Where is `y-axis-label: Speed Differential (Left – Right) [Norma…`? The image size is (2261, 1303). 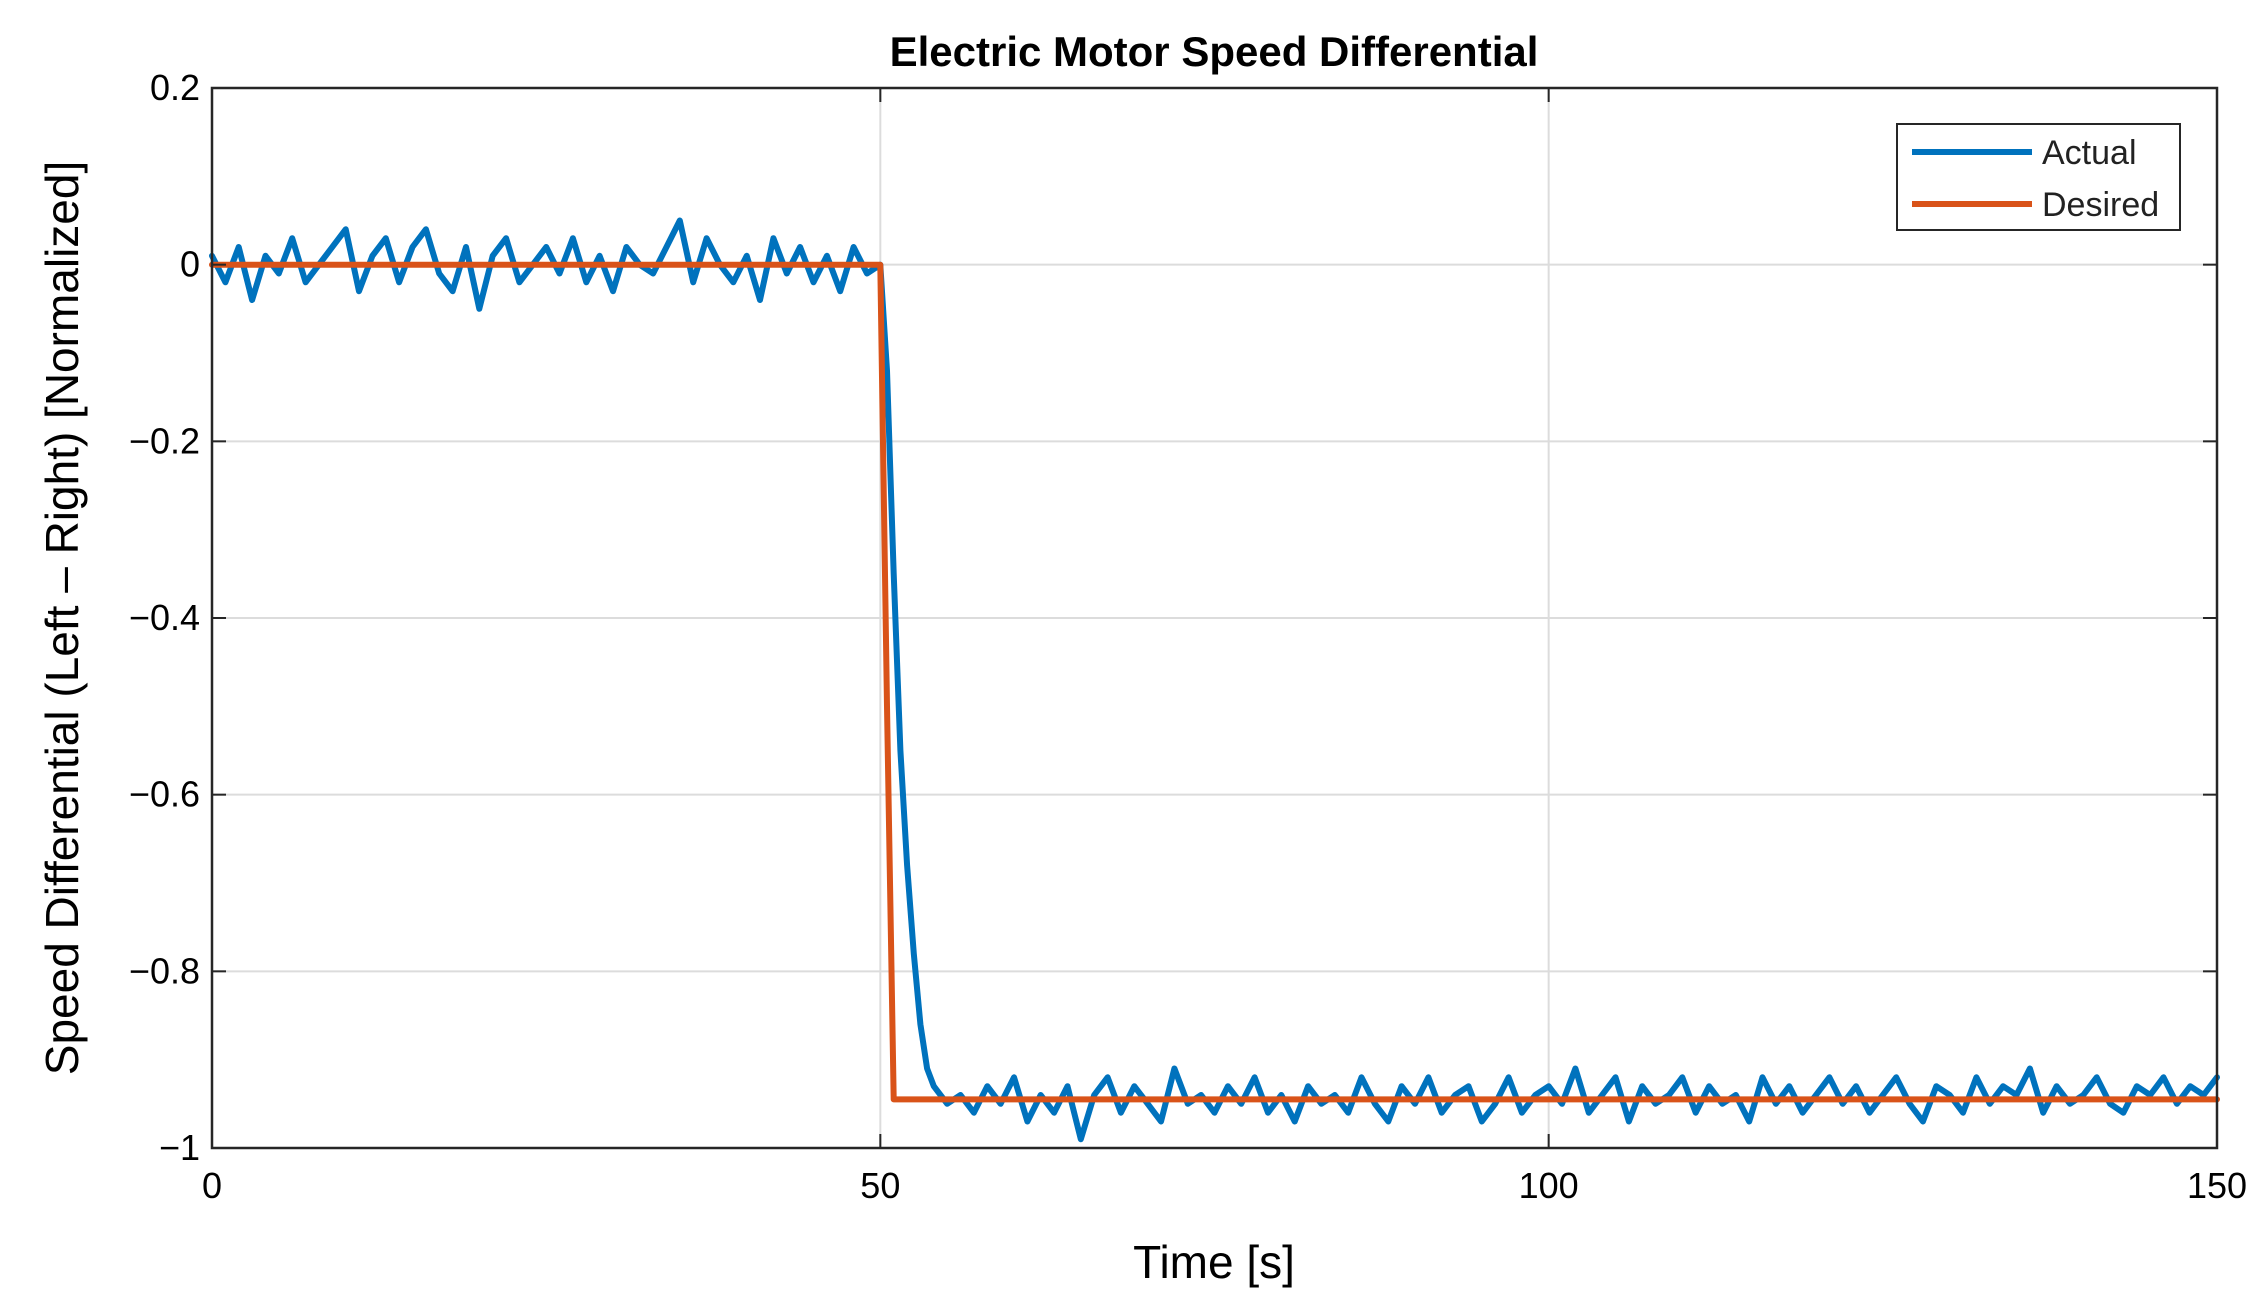
y-axis-label: Speed Differential (Left – Right) [Norma… is located at coordinates (62, 618).